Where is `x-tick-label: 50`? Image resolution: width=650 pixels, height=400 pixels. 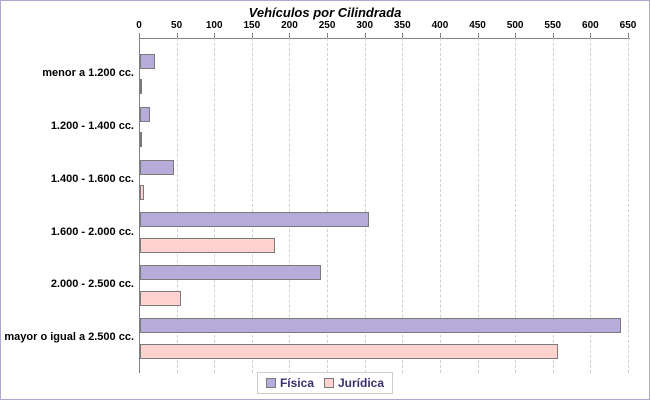
x-tick-label: 50 is located at coordinates (177, 25).